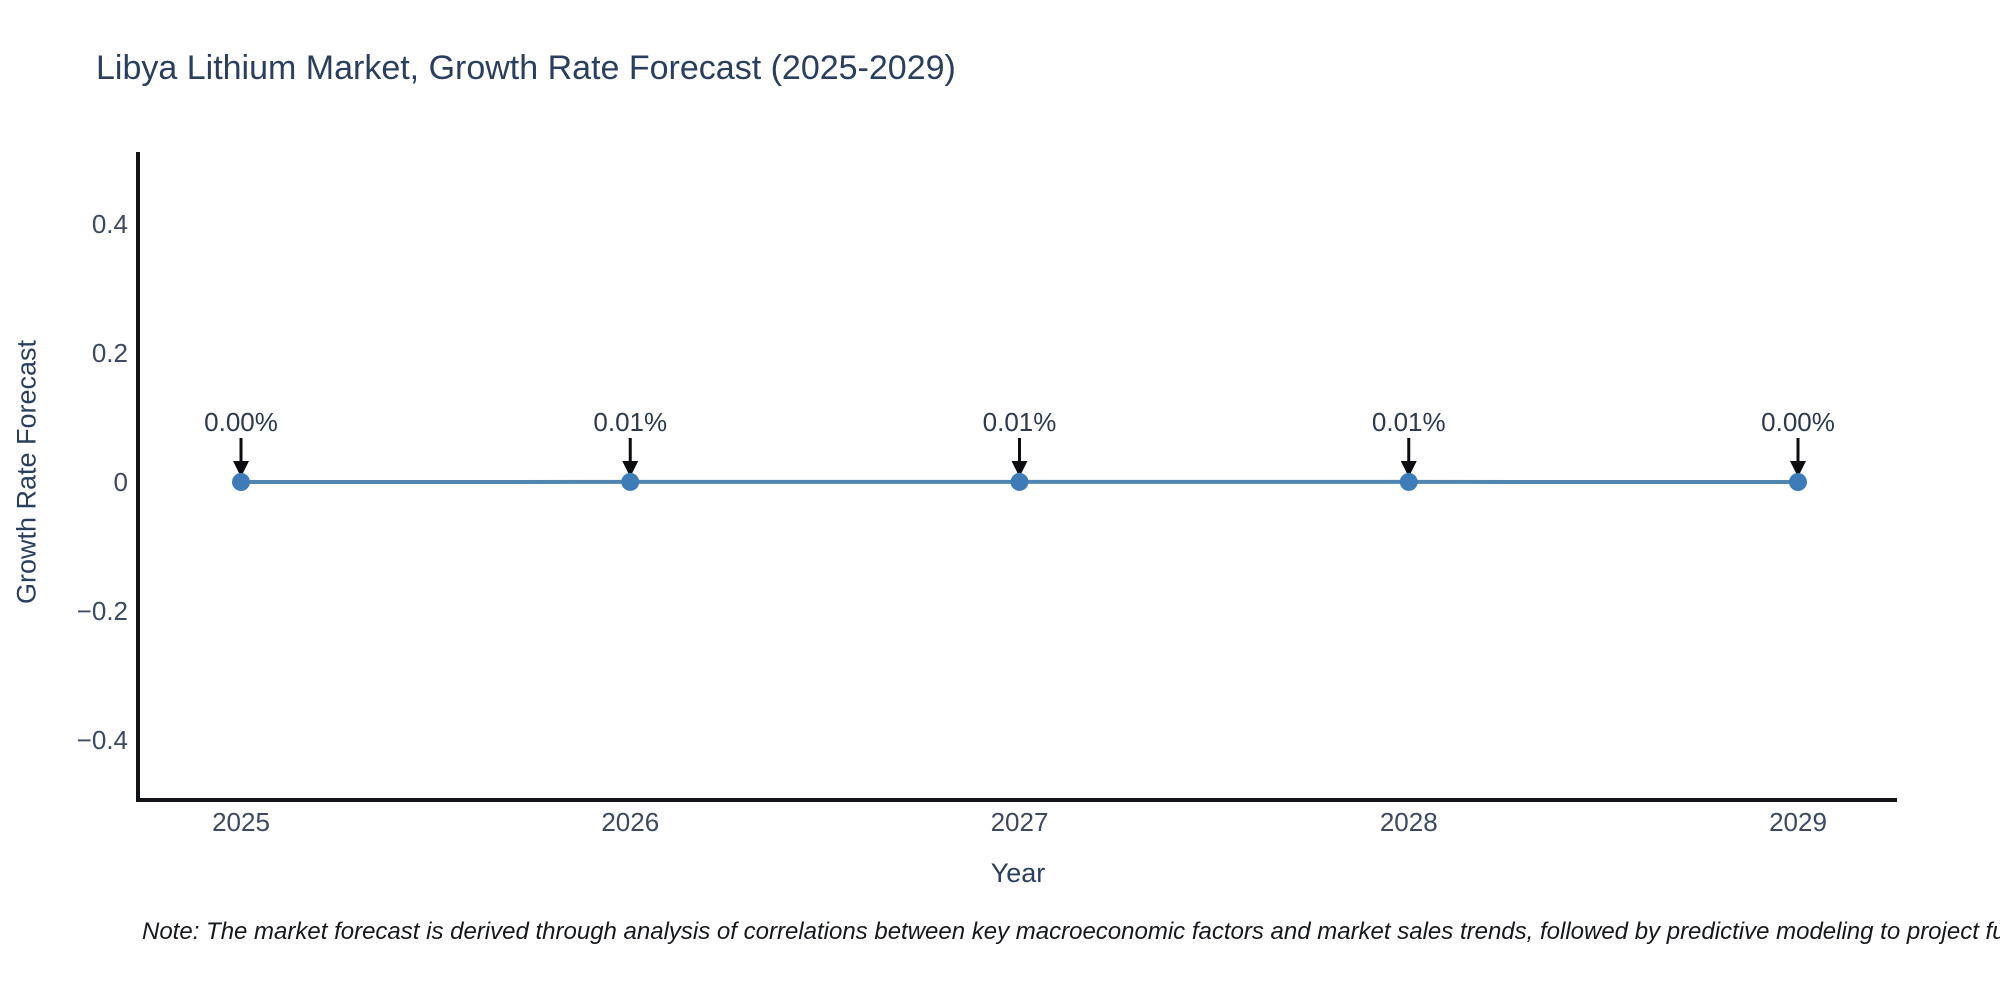 This screenshot has width=2000, height=1000. What do you see at coordinates (241, 822) in the screenshot?
I see `x-tick-label: 2025` at bounding box center [241, 822].